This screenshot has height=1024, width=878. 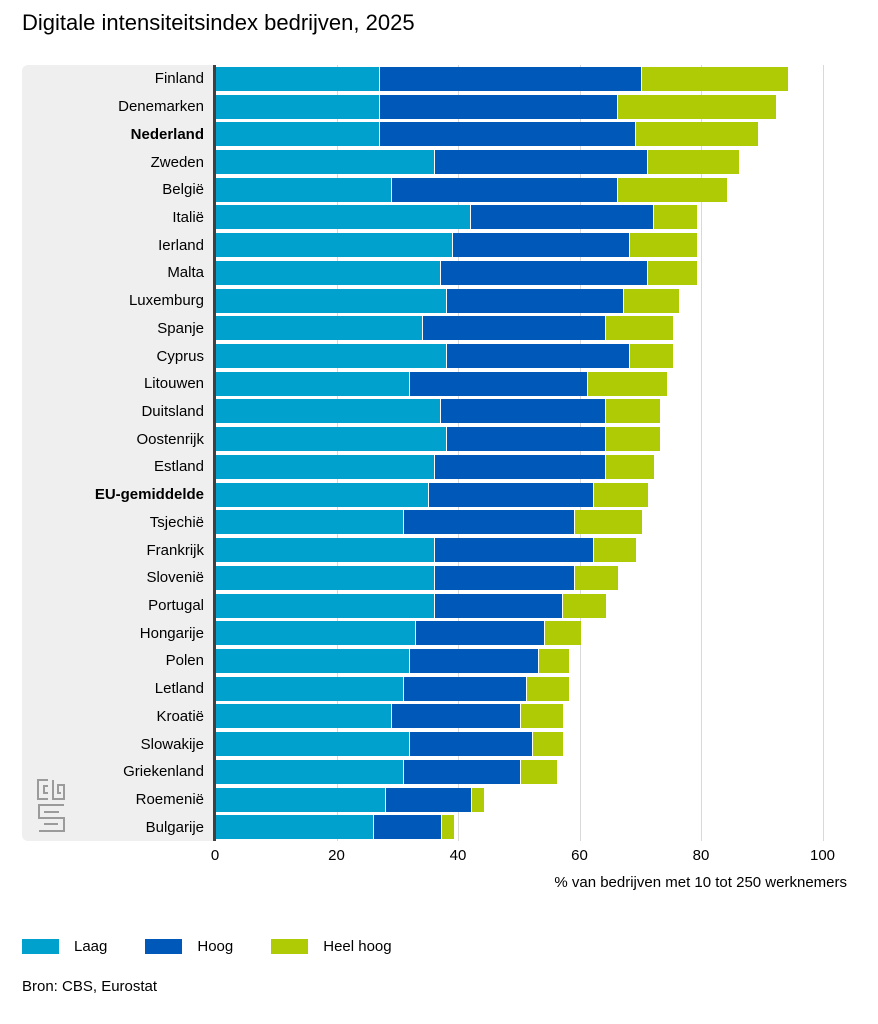 What do you see at coordinates (176, 606) in the screenshot?
I see `category-label: Portugal` at bounding box center [176, 606].